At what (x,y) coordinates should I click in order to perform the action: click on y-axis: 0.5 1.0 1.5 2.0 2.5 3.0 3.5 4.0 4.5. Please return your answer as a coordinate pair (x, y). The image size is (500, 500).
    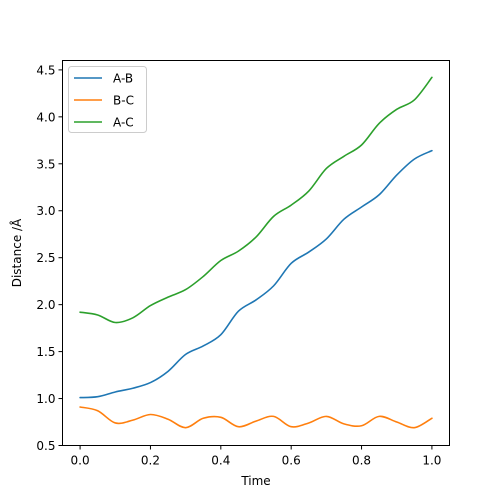
    Looking at the image, I should click on (49, 258).